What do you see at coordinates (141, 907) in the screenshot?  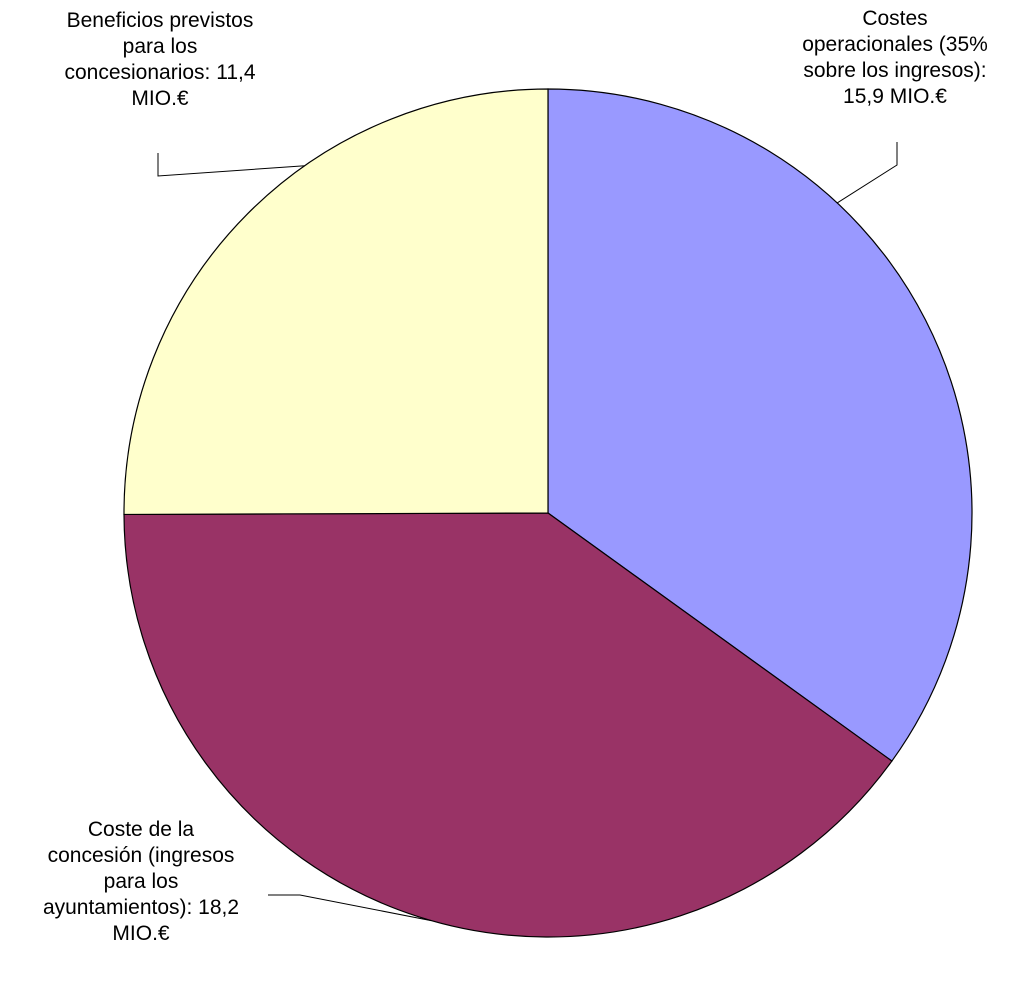 I see `label-line: ayuntamientos): 18,2` at bounding box center [141, 907].